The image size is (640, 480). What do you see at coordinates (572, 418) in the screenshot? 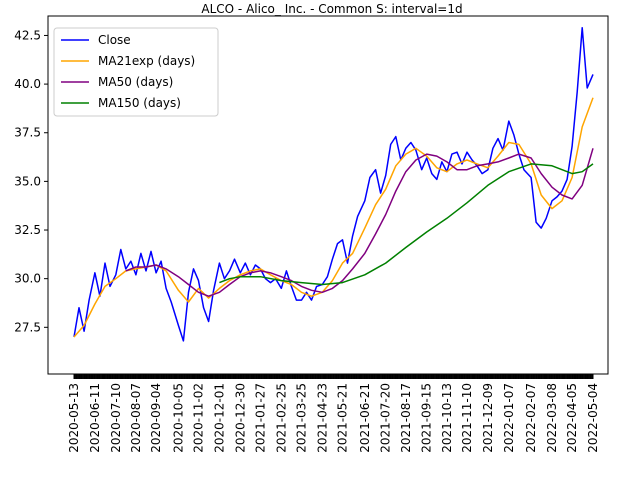
I see `x-tick-label: 2022-04-05` at bounding box center [572, 418].